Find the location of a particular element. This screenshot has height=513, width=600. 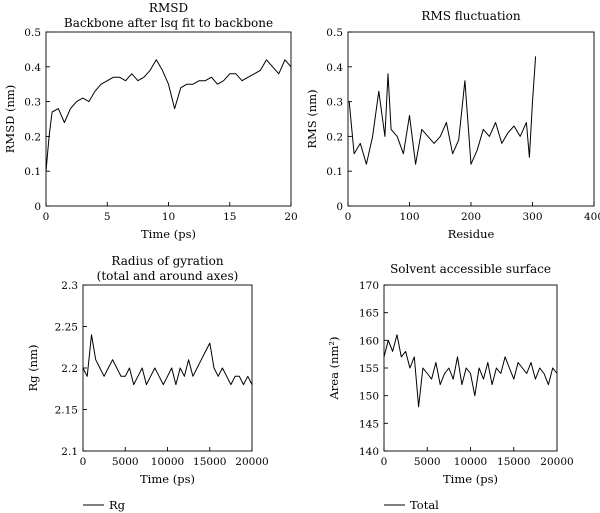

legend-label: Rg is located at coordinates (117, 505).